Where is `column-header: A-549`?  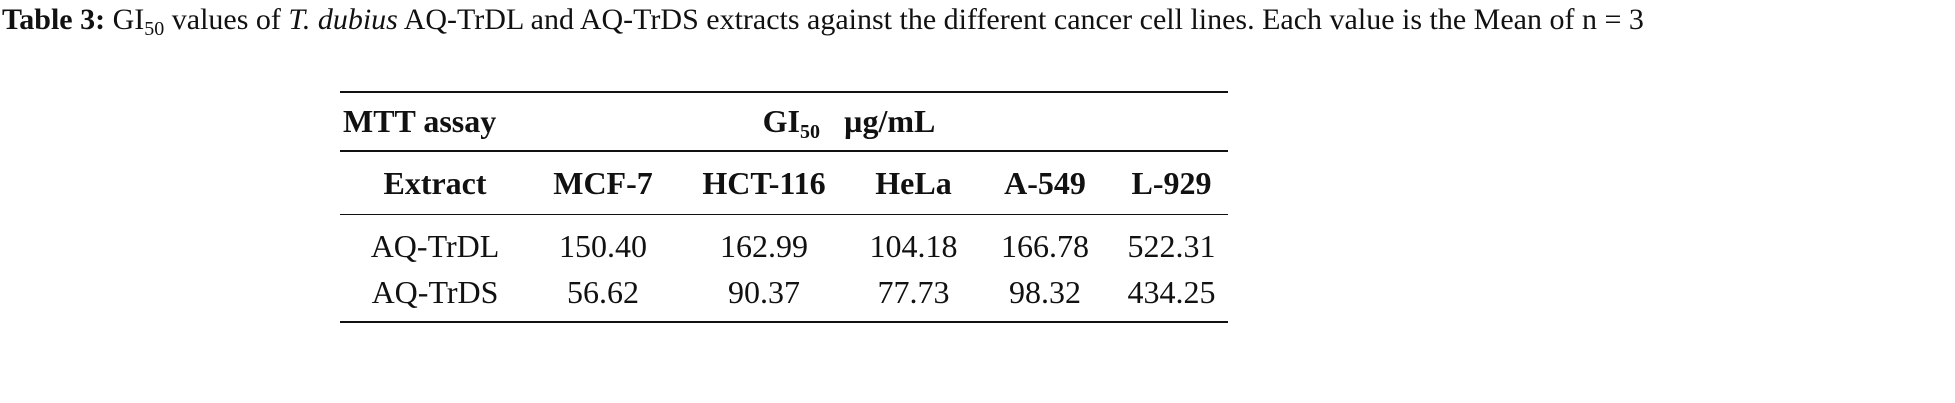
column-header: A-549 is located at coordinates (1045, 183).